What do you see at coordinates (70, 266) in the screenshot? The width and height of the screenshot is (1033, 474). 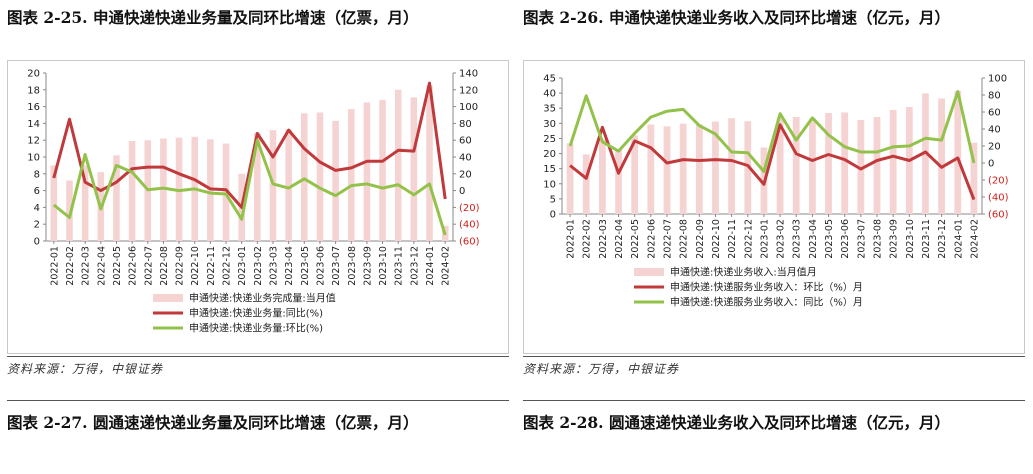 I see `x-tick-label: 2022-02` at bounding box center [70, 266].